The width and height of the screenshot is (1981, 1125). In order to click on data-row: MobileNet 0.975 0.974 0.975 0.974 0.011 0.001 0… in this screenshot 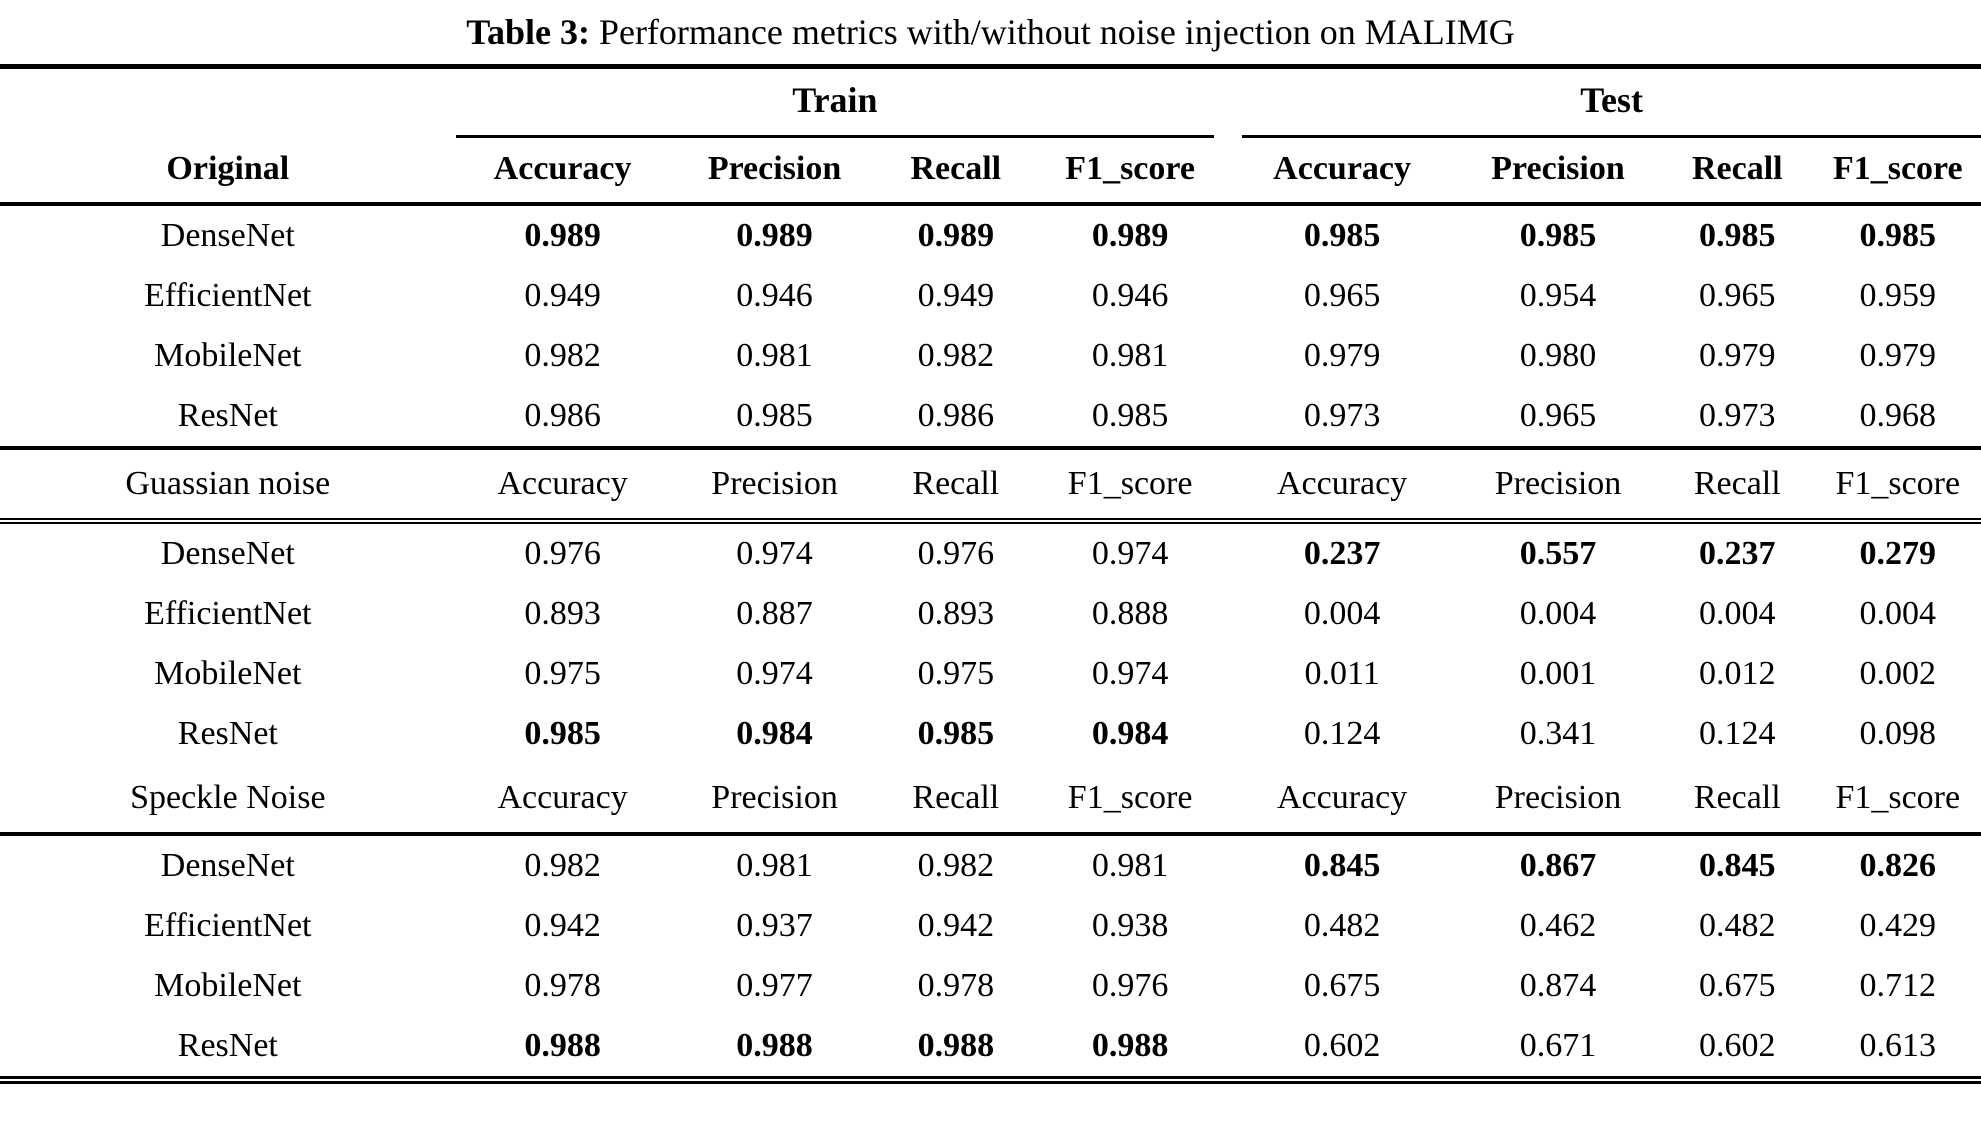, I will do `click(990, 674)`.